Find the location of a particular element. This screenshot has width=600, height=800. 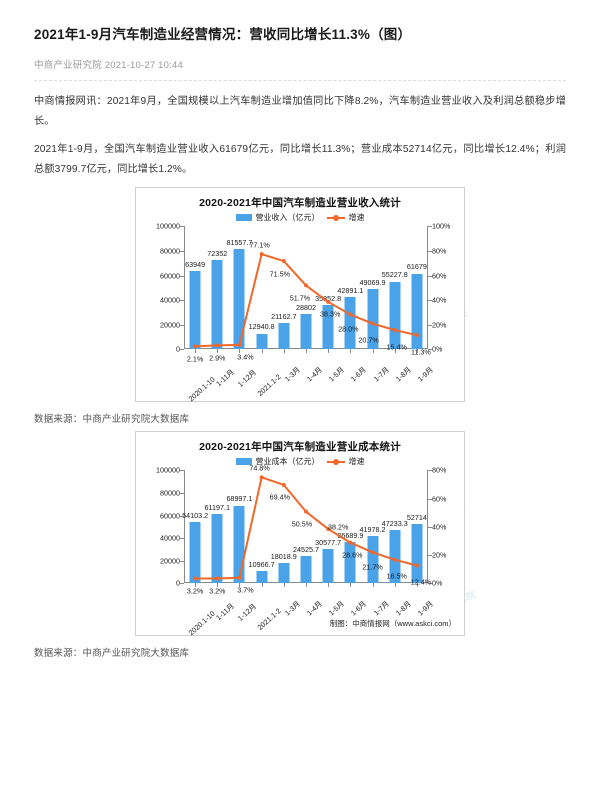

line-value-label: 3.4% is located at coordinates (245, 357).